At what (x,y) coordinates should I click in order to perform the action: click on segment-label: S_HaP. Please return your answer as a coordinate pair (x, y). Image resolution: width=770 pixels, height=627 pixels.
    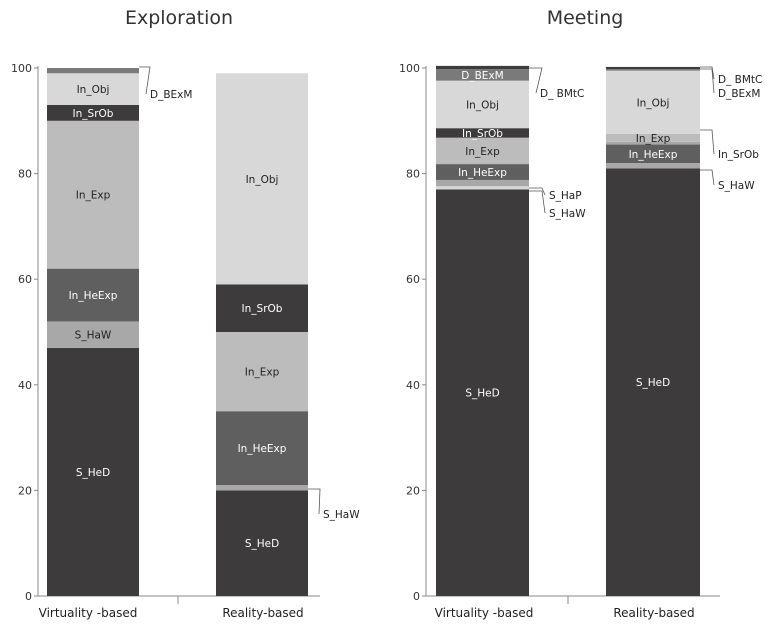
    Looking at the image, I should click on (565, 196).